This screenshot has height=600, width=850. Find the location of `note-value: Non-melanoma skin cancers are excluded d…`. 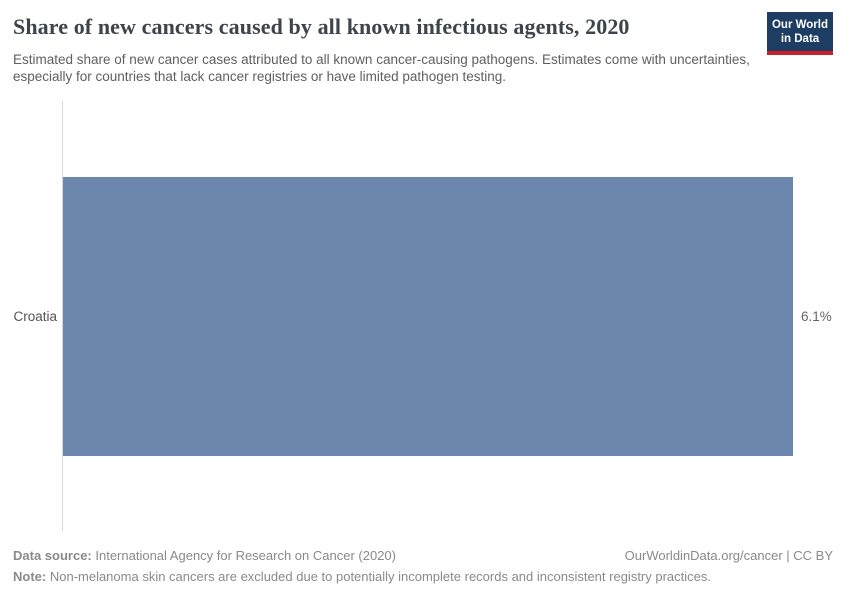

note-value: Non-melanoma skin cancers are excluded d… is located at coordinates (378, 576).